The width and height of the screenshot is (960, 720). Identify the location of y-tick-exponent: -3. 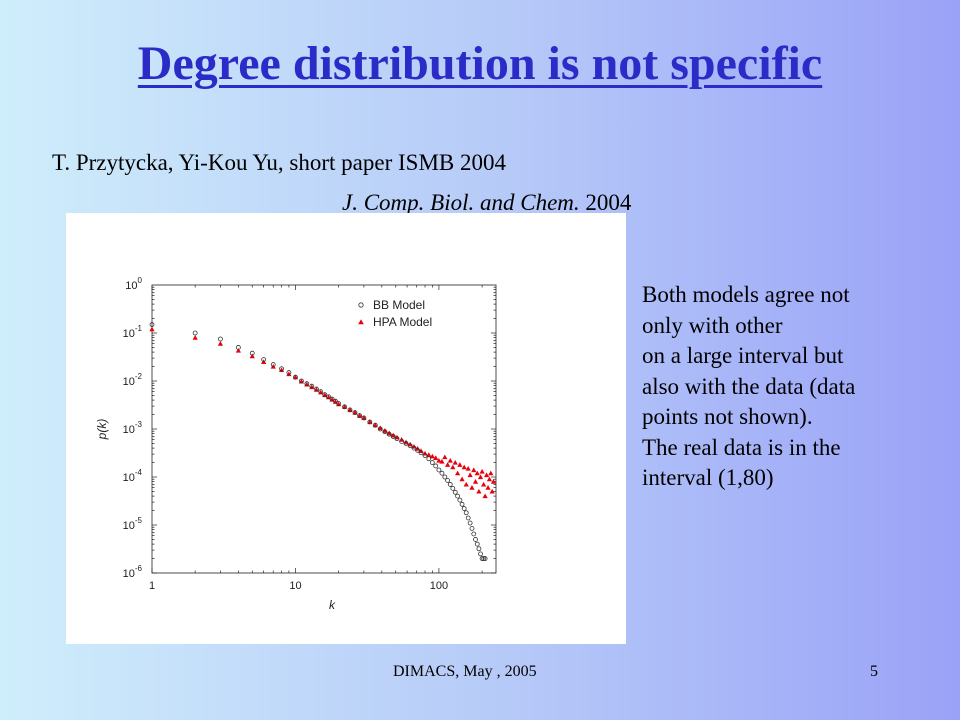
(139, 424).